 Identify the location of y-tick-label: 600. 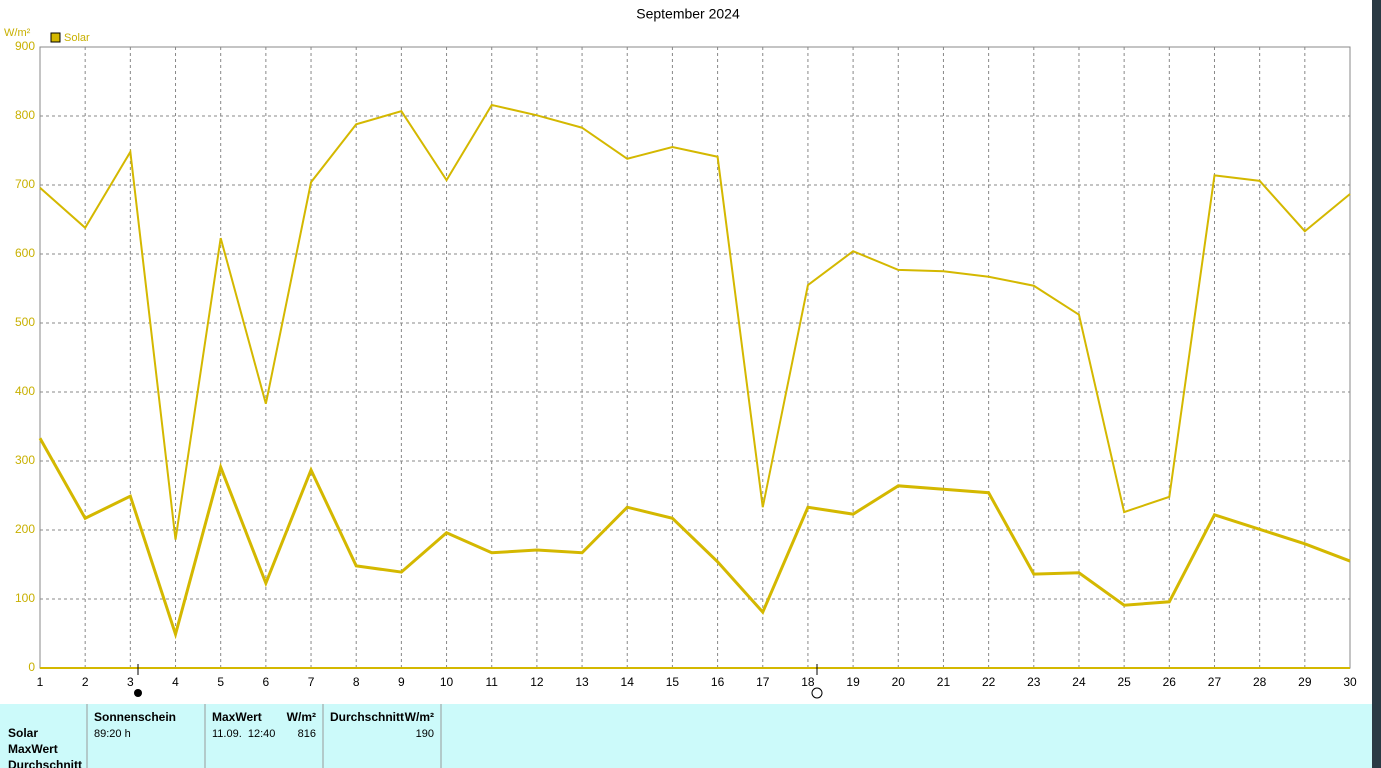
(25, 253).